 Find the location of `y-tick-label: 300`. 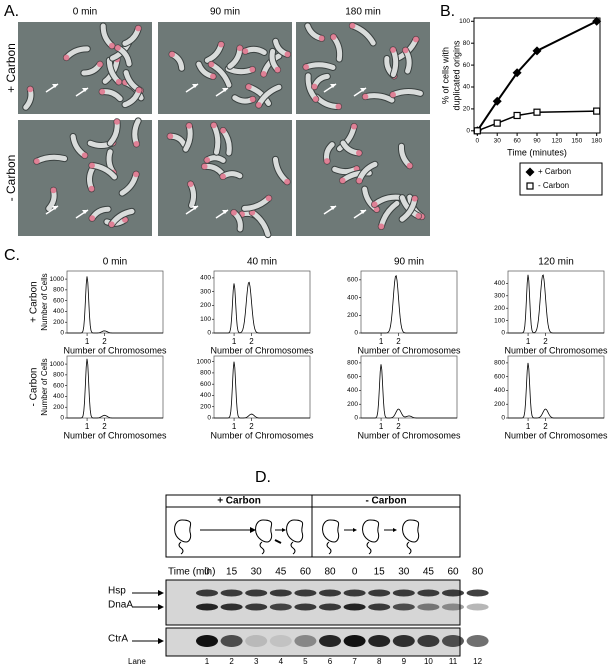

y-tick-label: 300 is located at coordinates (205, 291).